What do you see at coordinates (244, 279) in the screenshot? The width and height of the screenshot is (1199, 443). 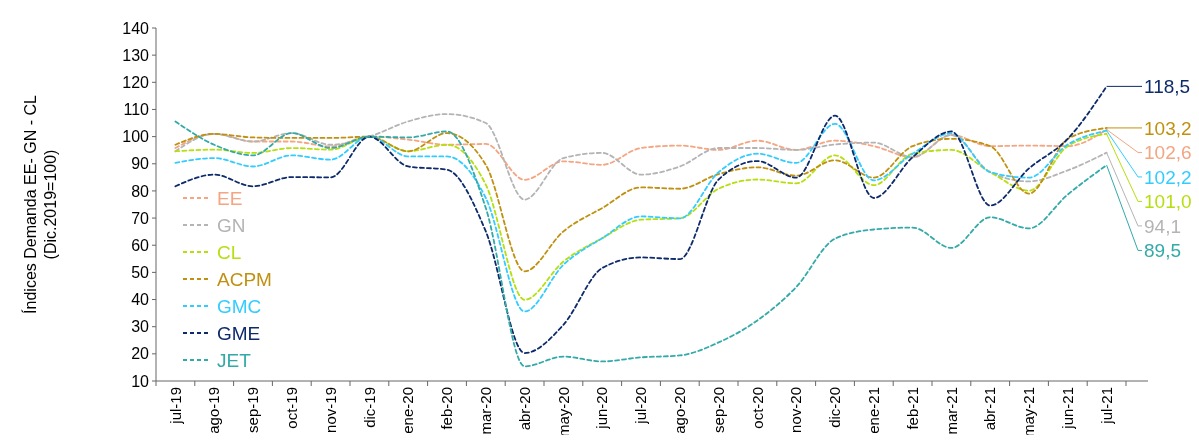 I see `legend-label: ACPM` at bounding box center [244, 279].